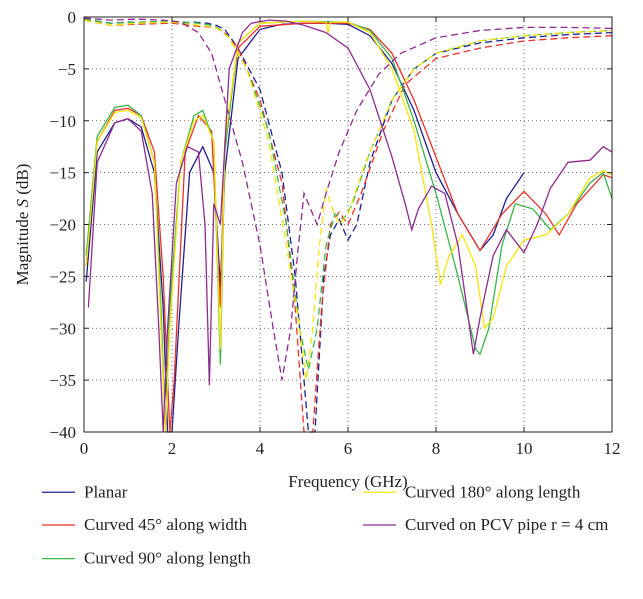 Image resolution: width=643 pixels, height=599 pixels. I want to click on legend-item-curved-180: Curved 180° along length, so click(472, 491).